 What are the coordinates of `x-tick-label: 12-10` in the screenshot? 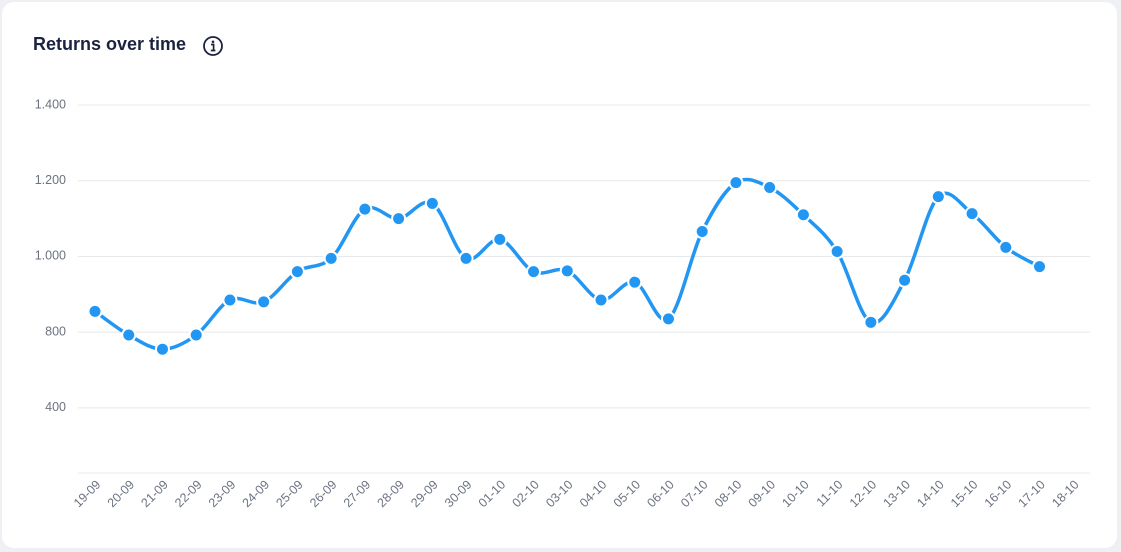 It's located at (863, 494).